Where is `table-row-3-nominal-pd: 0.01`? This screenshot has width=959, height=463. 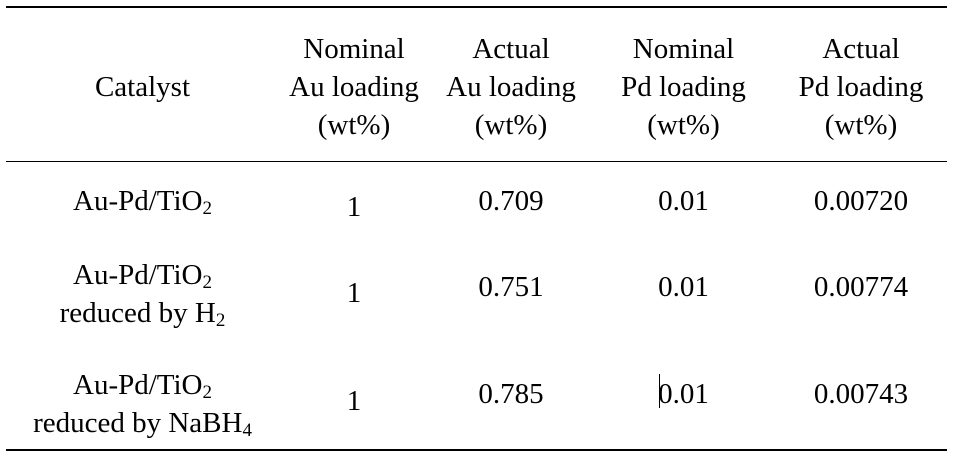 table-row-3-nominal-pd: 0.01 is located at coordinates (683, 394).